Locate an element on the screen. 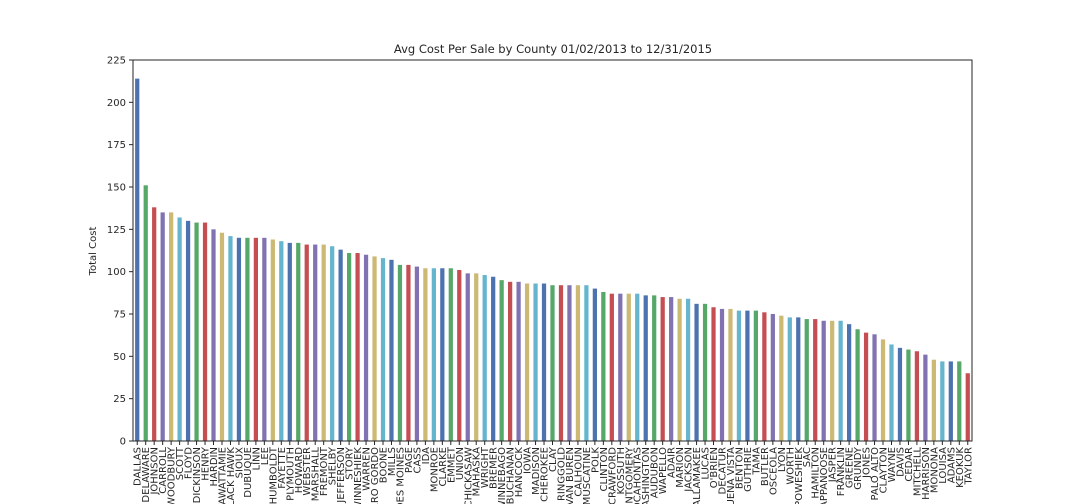  x-tick-label: GRUNDY is located at coordinates (858, 468).